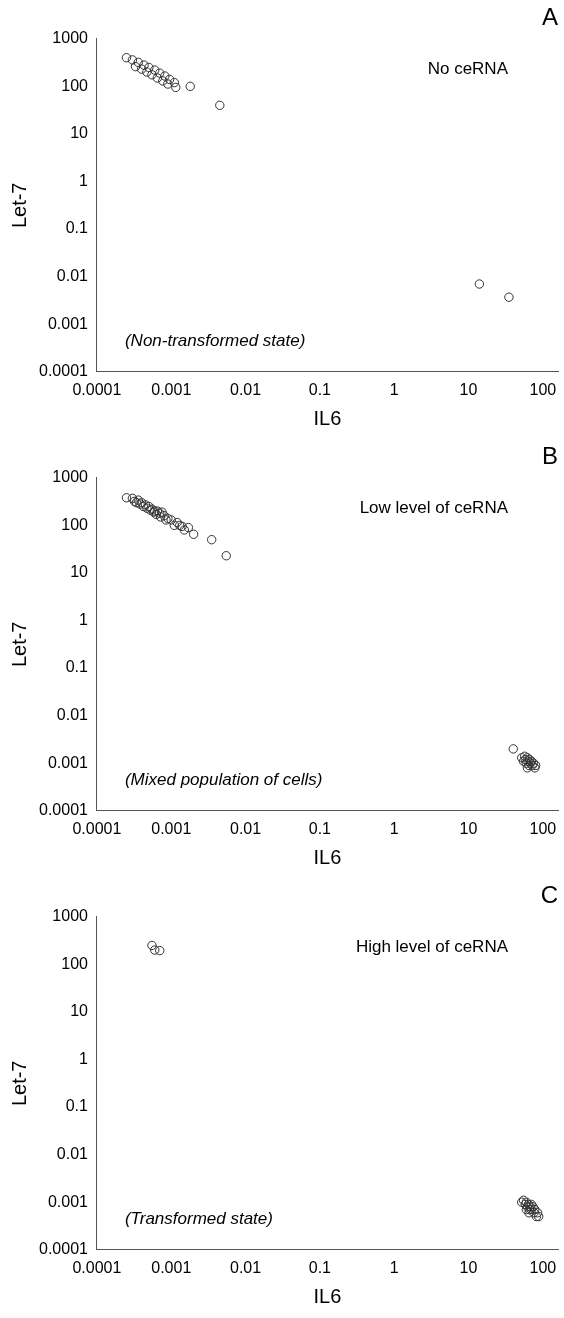 This screenshot has width=564, height=1318. I want to click on chart-title: C, so click(549, 895).